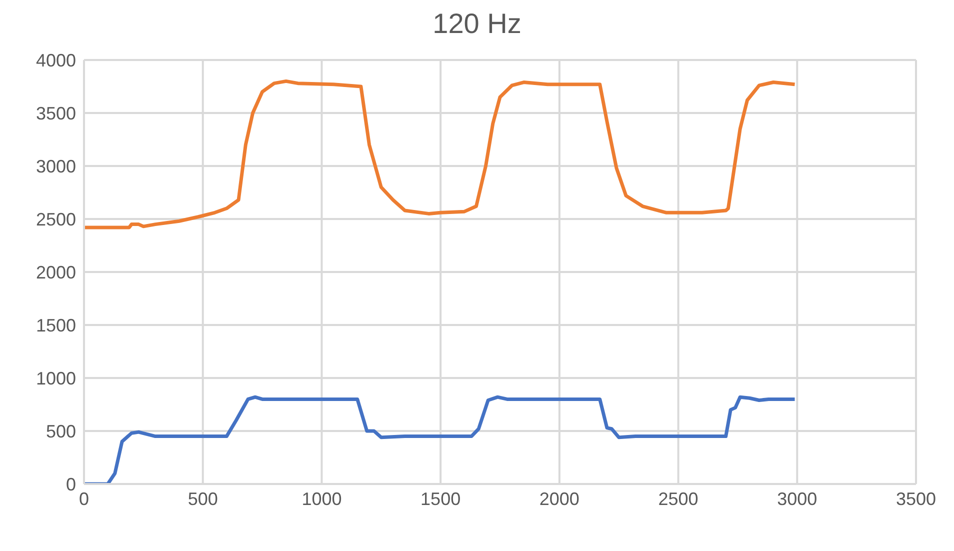  What do you see at coordinates (56, 60) in the screenshot?
I see `y-tick-label: 4000` at bounding box center [56, 60].